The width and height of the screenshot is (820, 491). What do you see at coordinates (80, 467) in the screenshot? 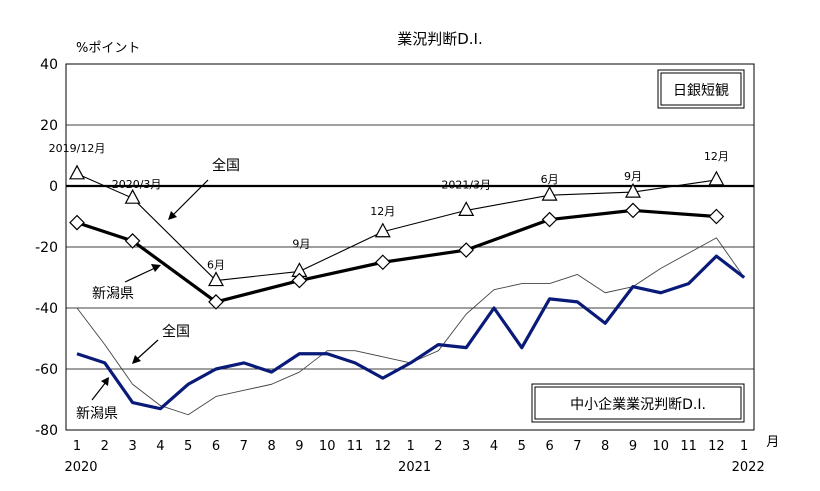
I see `x-year-label: 2020` at bounding box center [80, 467].